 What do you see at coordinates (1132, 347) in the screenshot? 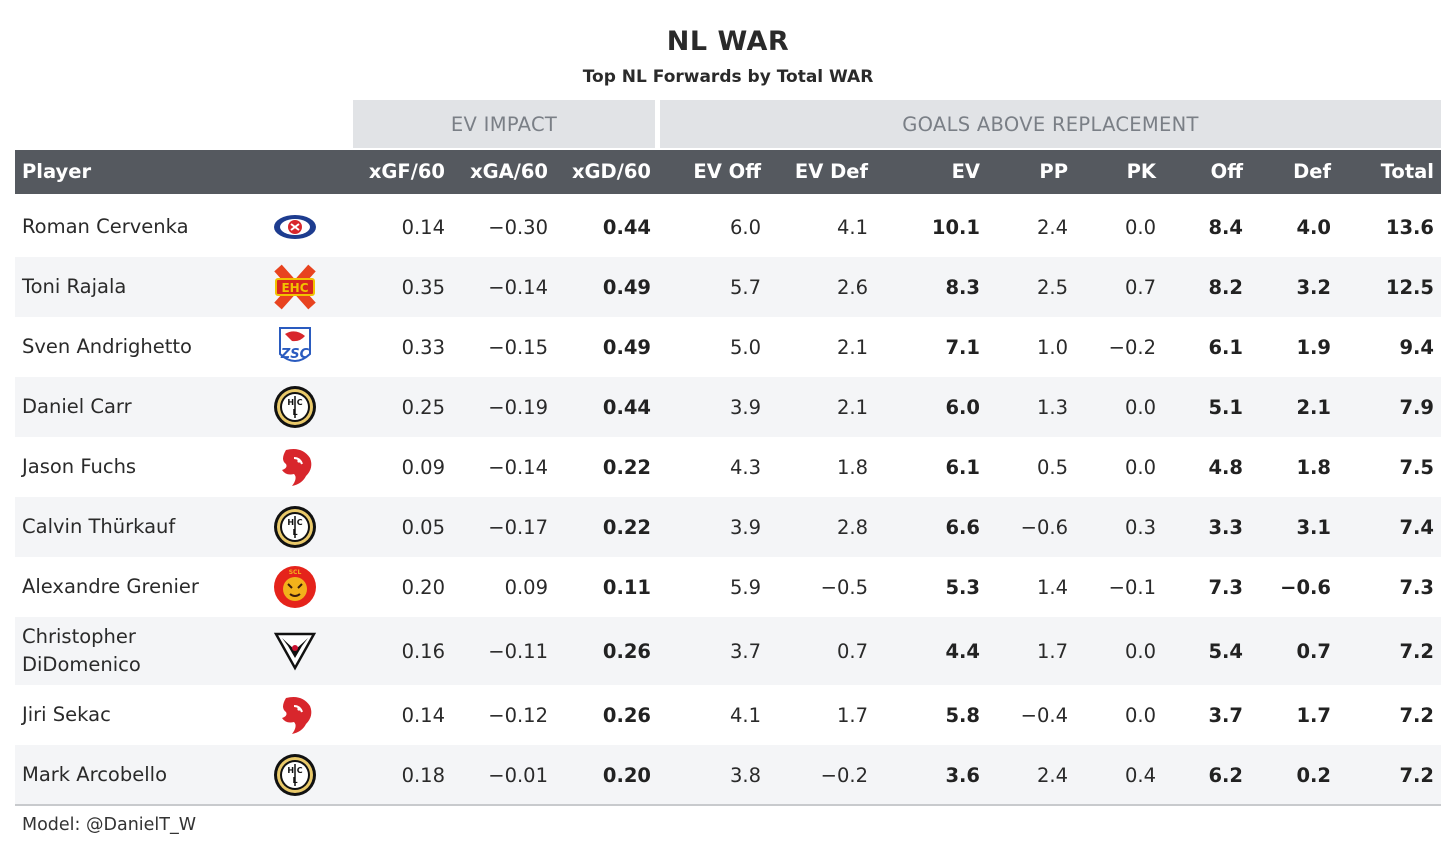
I see `cell-pk: −0.2` at bounding box center [1132, 347].